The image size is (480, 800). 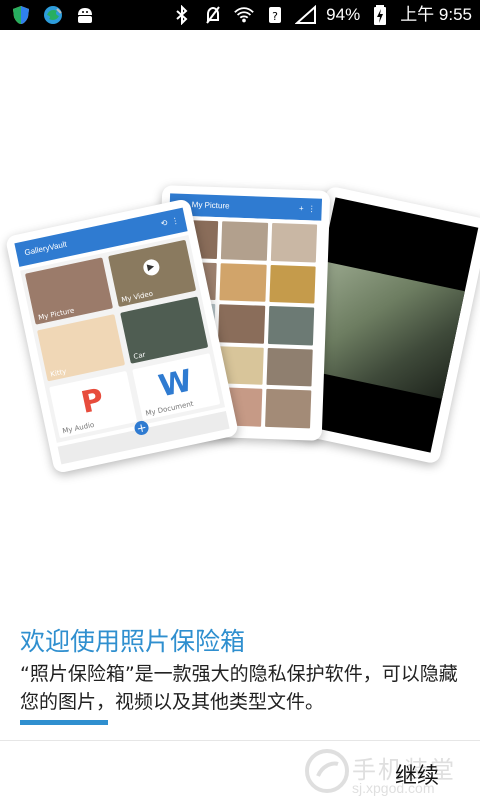 What do you see at coordinates (164, 223) in the screenshot?
I see `sync-icon: ⟲` at bounding box center [164, 223].